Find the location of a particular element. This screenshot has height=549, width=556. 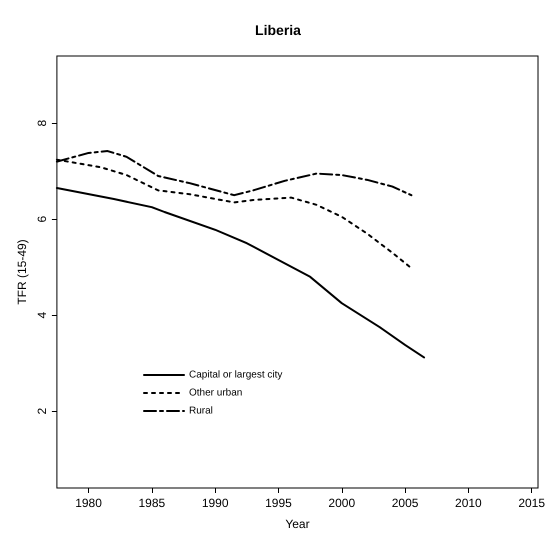

x-tick-label: 1980 is located at coordinates (88, 503).